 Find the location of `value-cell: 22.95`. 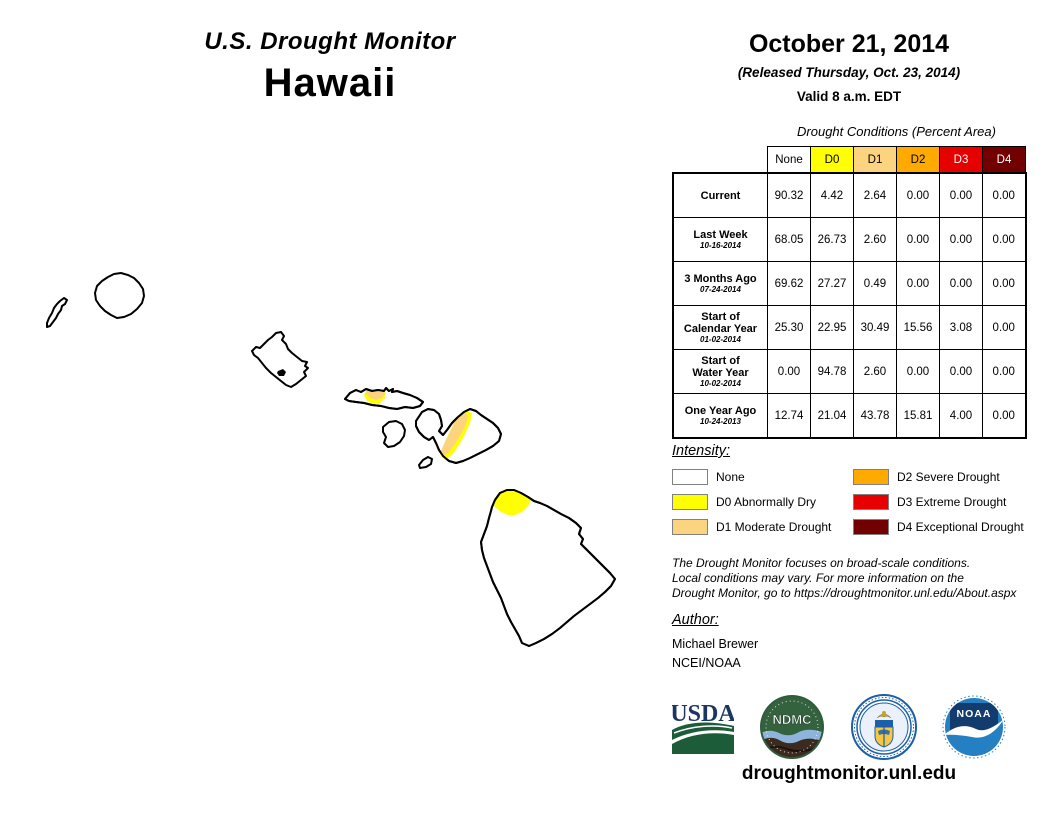

value-cell: 22.95 is located at coordinates (832, 327).